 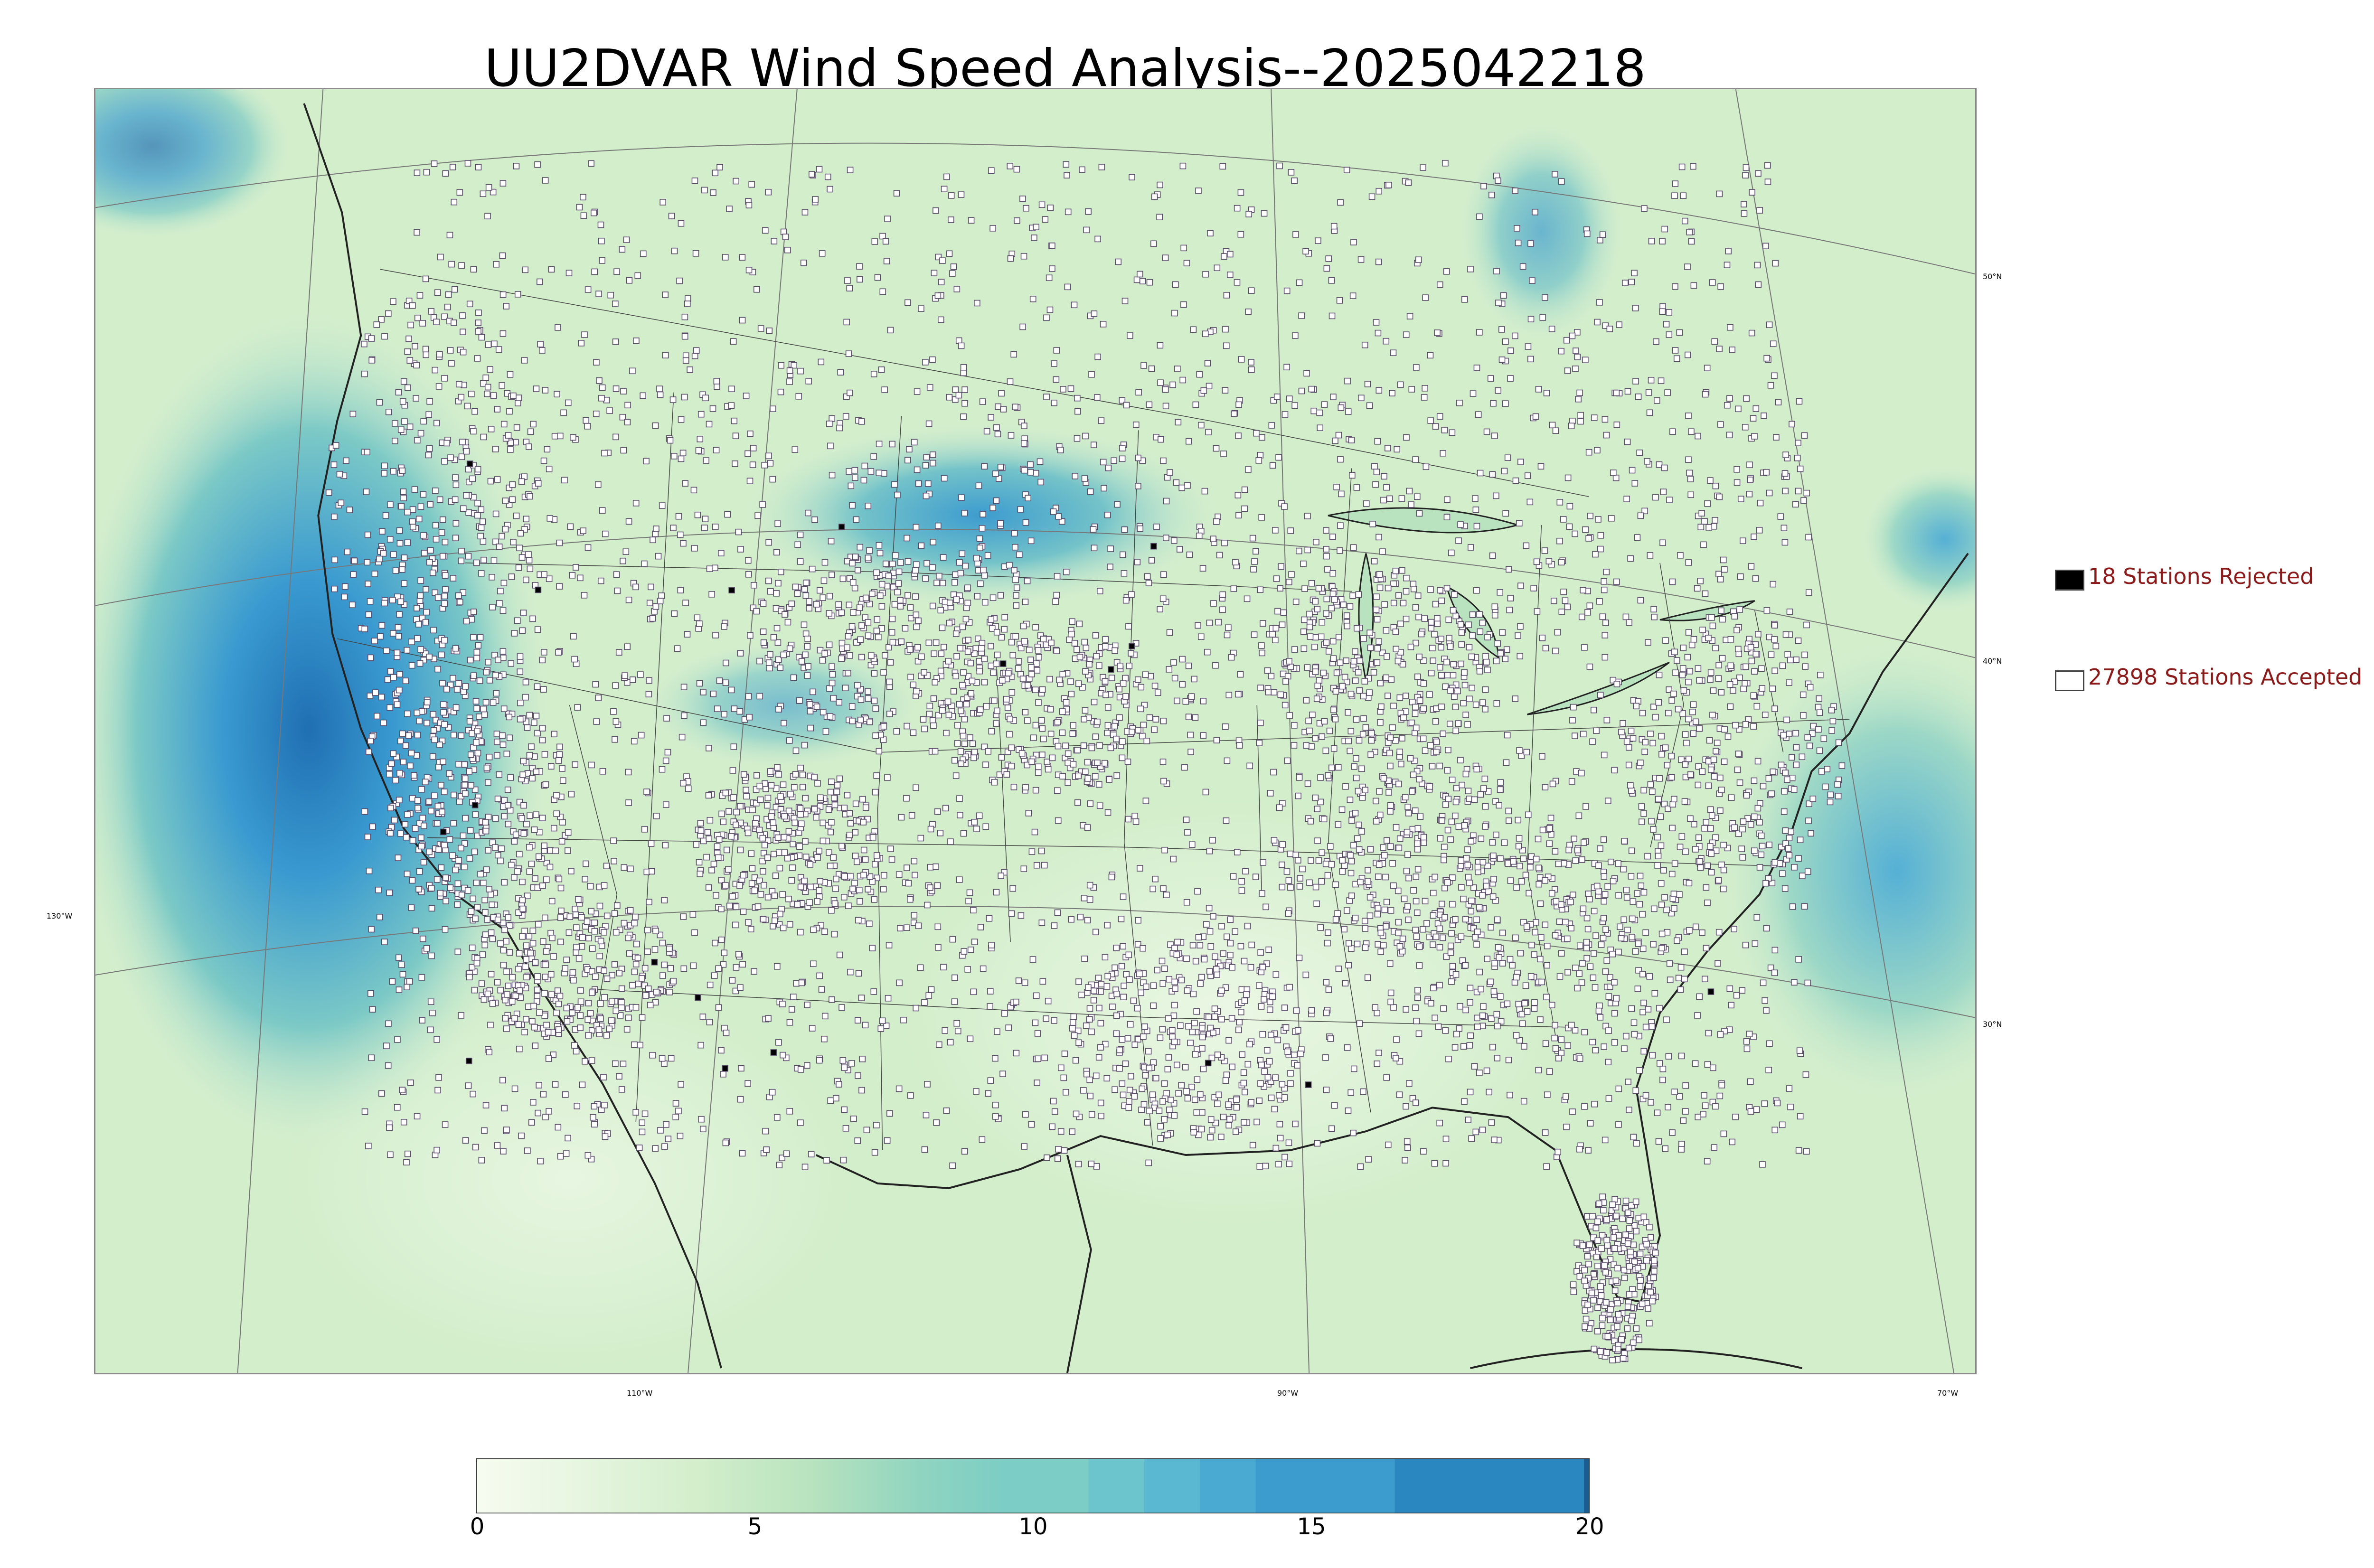 What do you see at coordinates (1992, 662) in the screenshot?
I see `lat-label-40: 40°N` at bounding box center [1992, 662].